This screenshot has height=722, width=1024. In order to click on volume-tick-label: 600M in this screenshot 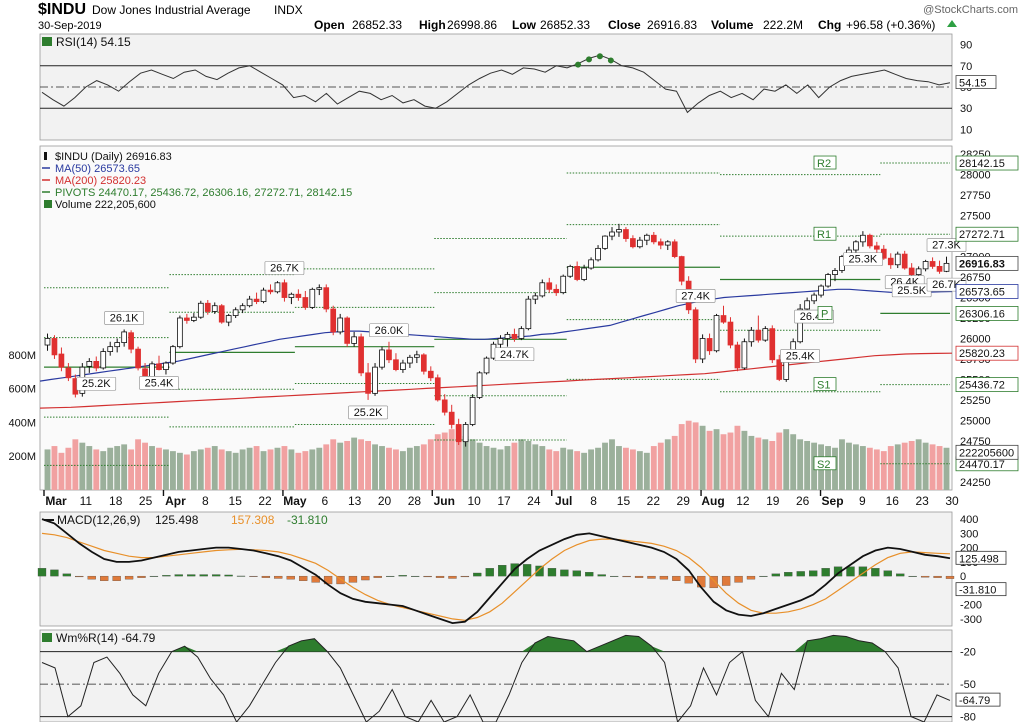, I will do `click(22, 390)`.